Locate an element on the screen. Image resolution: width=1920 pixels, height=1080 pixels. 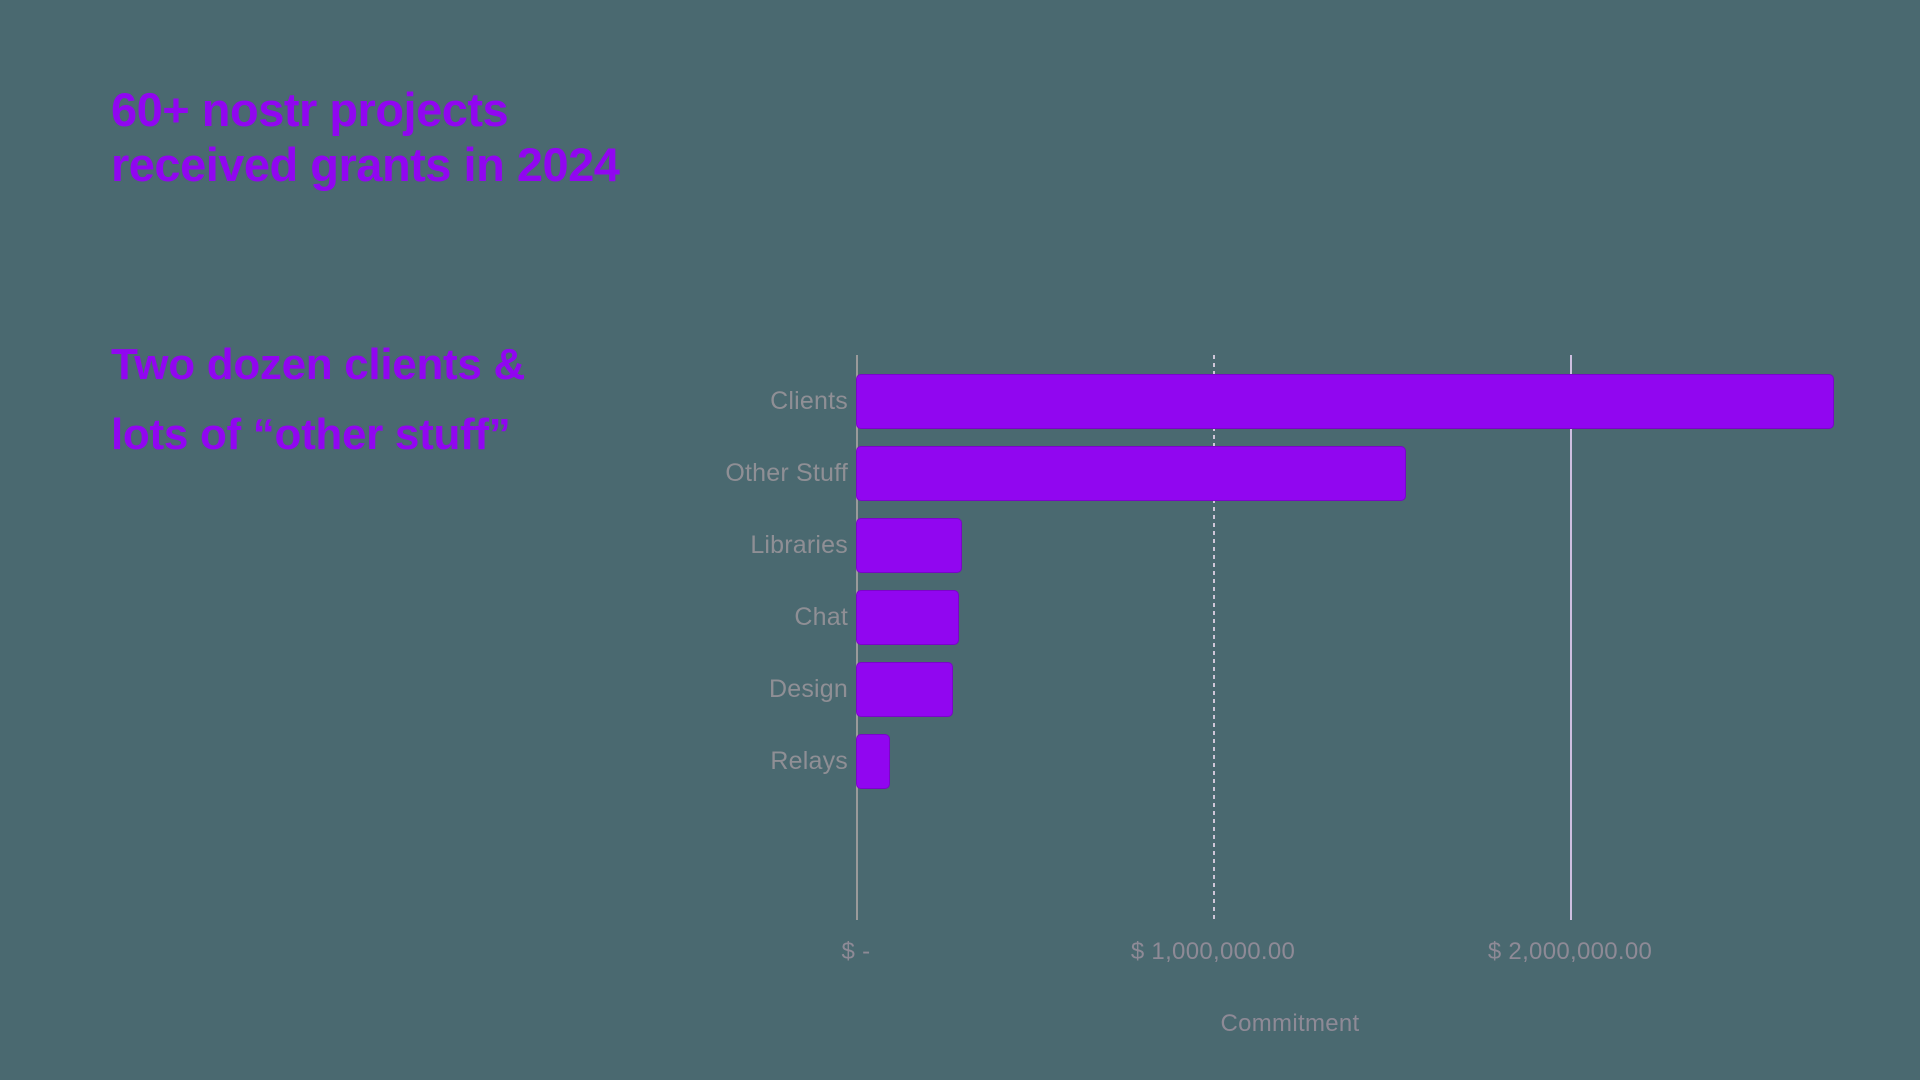
category-label-other-stuff: Other Stuff is located at coordinates (786, 473).